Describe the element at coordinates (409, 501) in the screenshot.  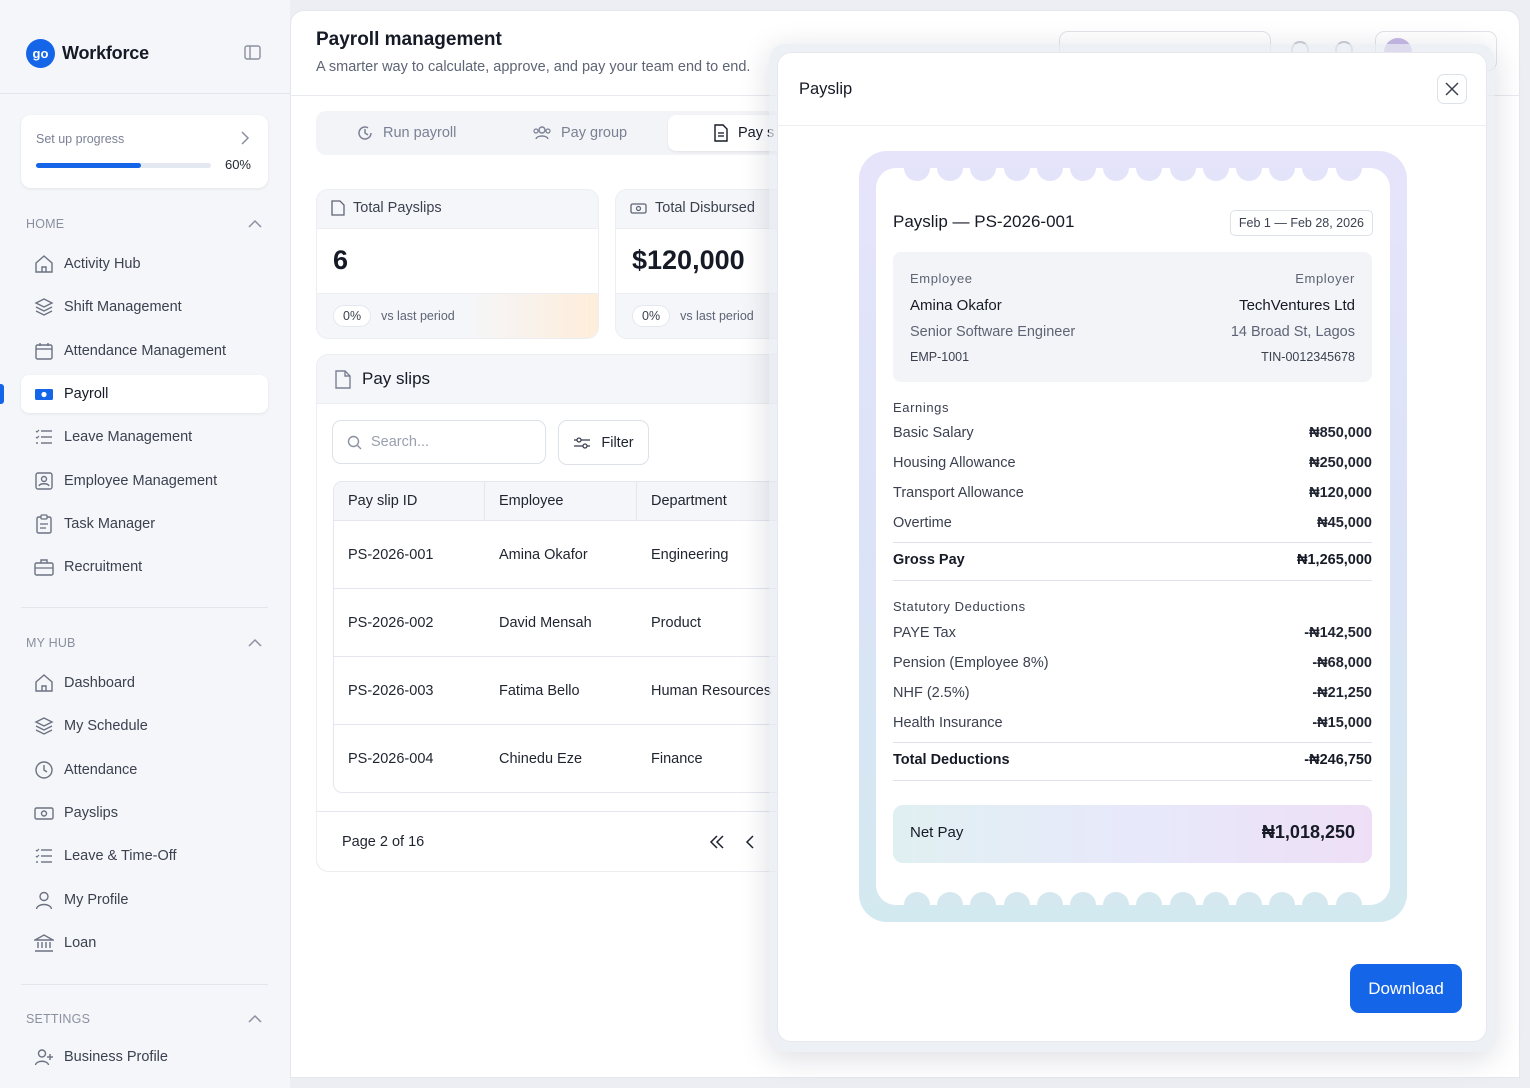
I see `column-header: Pay slip ID` at that location.